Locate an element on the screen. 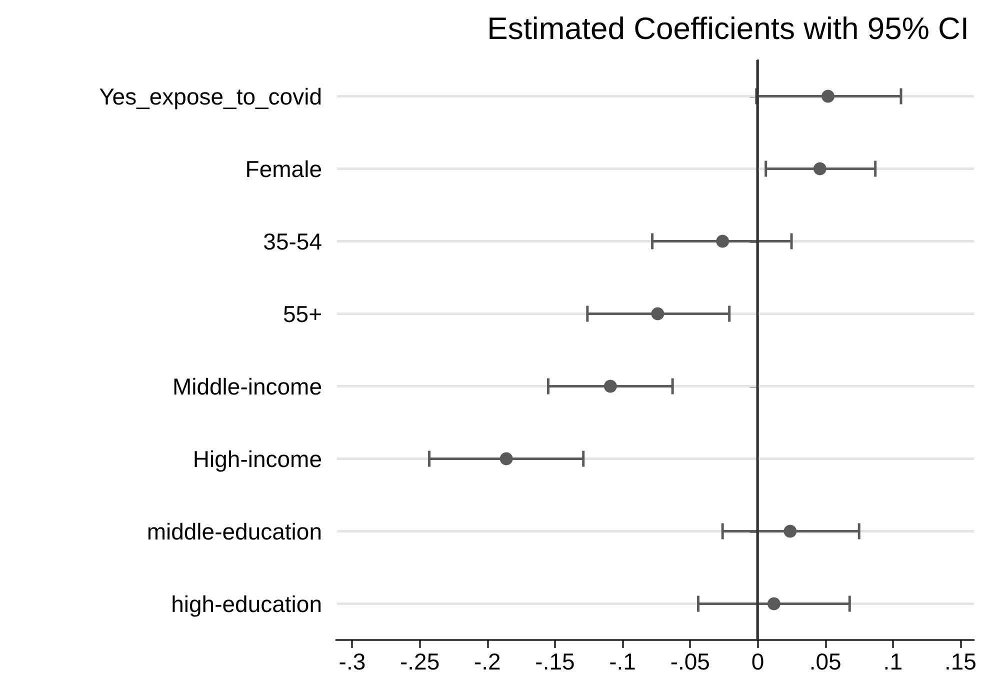 The image size is (982, 686). y-tick-label: 35-54 is located at coordinates (292, 241).